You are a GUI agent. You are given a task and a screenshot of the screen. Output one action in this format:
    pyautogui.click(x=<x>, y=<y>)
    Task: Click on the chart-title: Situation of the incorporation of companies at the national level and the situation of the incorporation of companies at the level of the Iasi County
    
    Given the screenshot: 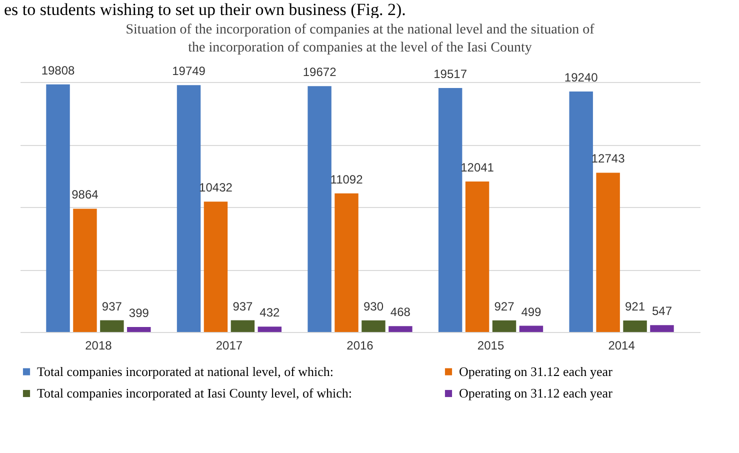 What is the action you would take?
    pyautogui.click(x=360, y=39)
    